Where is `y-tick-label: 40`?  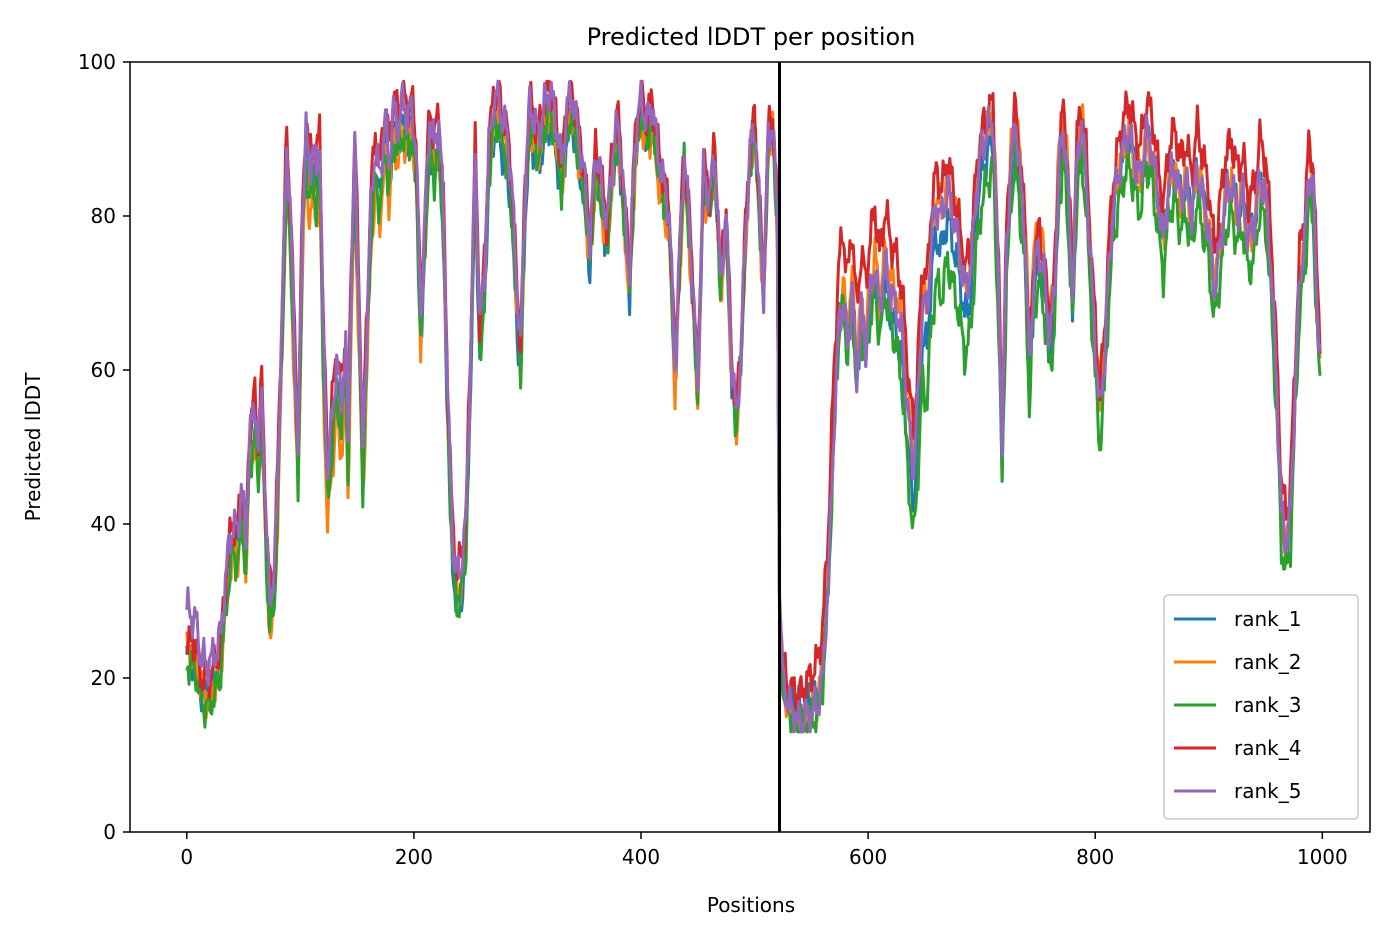 y-tick-label: 40 is located at coordinates (103, 524).